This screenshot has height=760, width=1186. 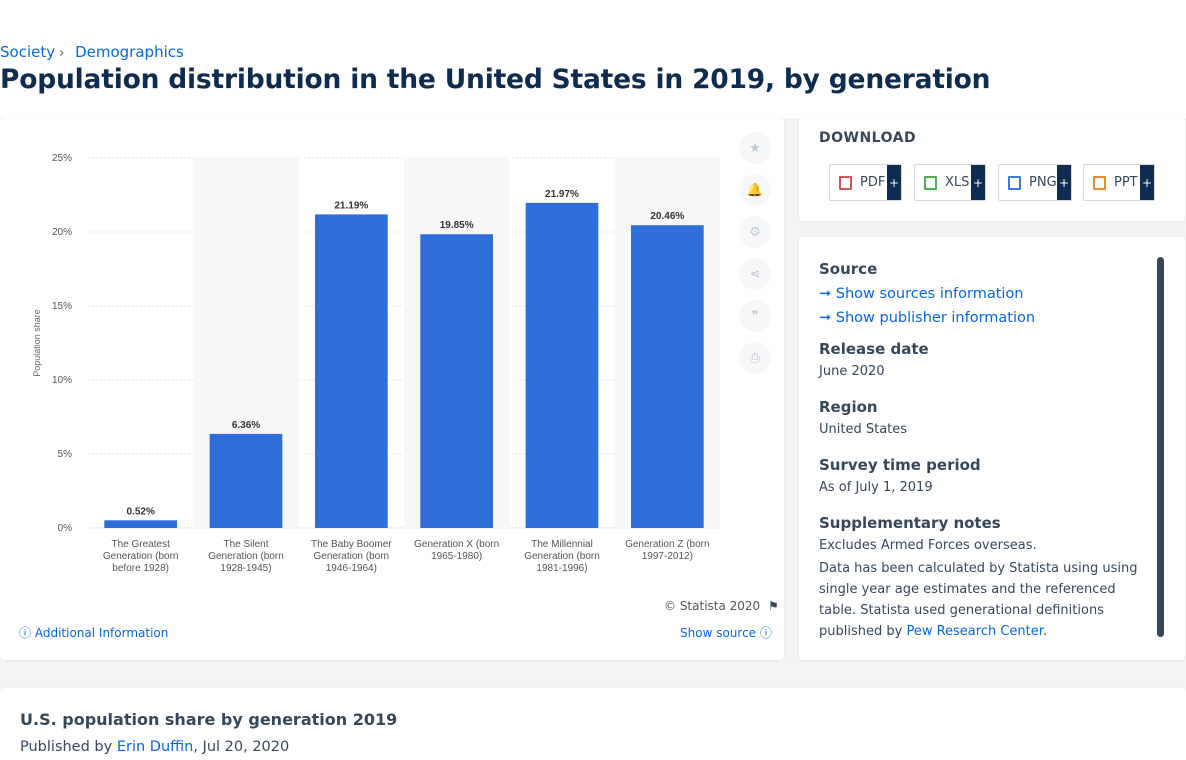 I want to click on flag-icon: ⚑, so click(x=773, y=606).